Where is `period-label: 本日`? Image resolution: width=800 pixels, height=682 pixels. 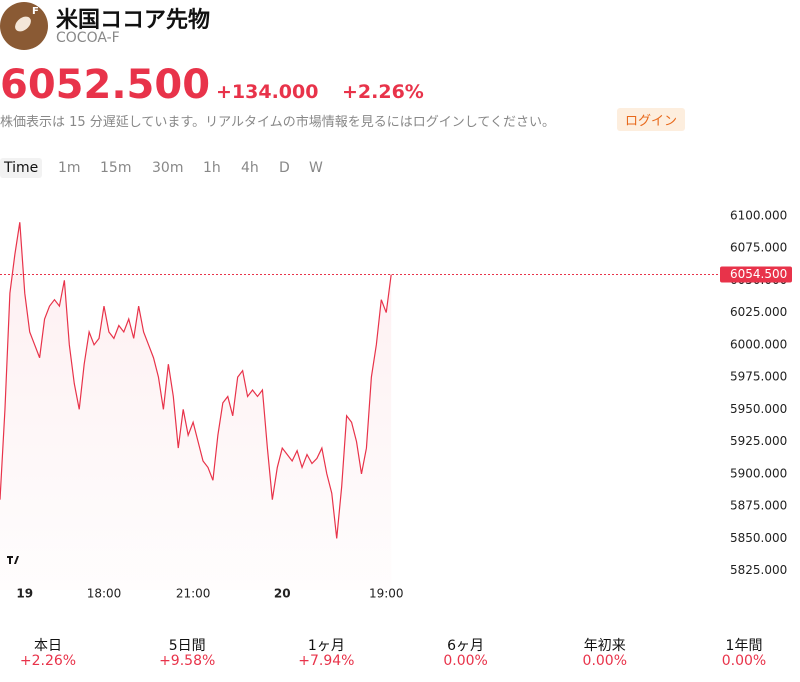 period-label: 本日 is located at coordinates (48, 646).